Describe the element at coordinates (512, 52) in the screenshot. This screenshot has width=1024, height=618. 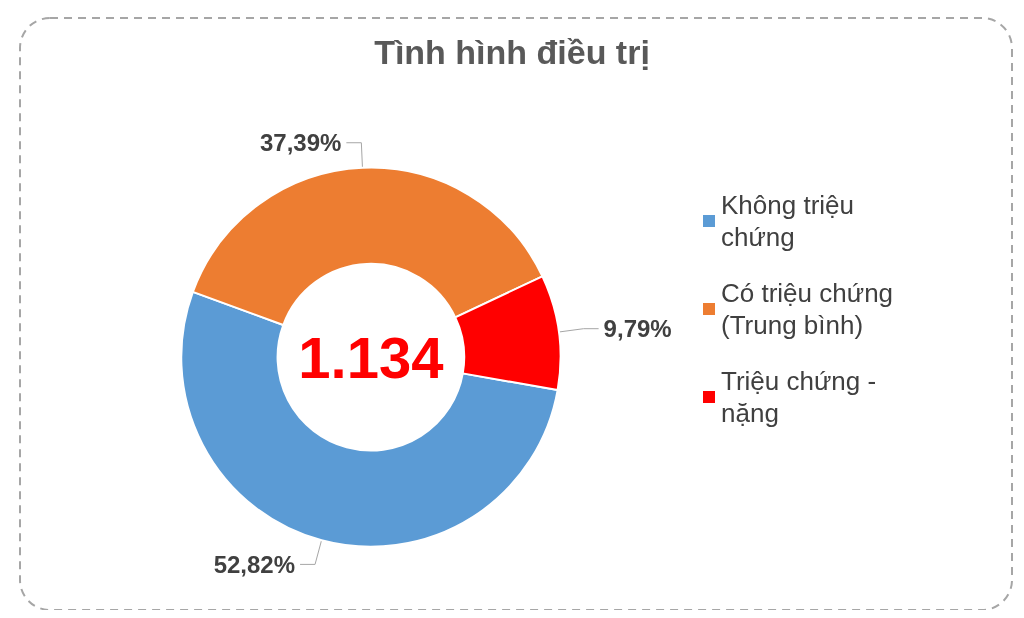
I see `chart-title: Tình hình điều trị` at that location.